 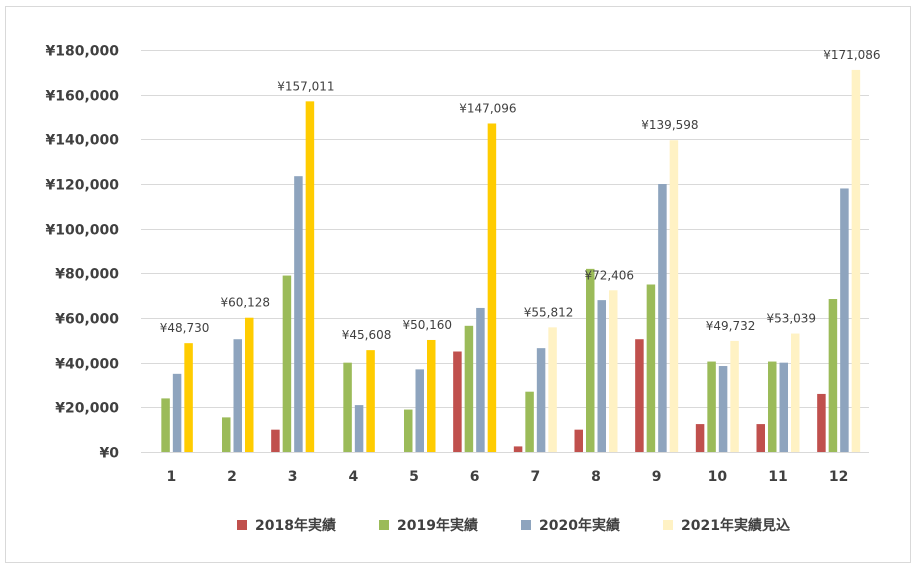 What do you see at coordinates (579, 525) in the screenshot?
I see `legend-label: 2020年実績` at bounding box center [579, 525].